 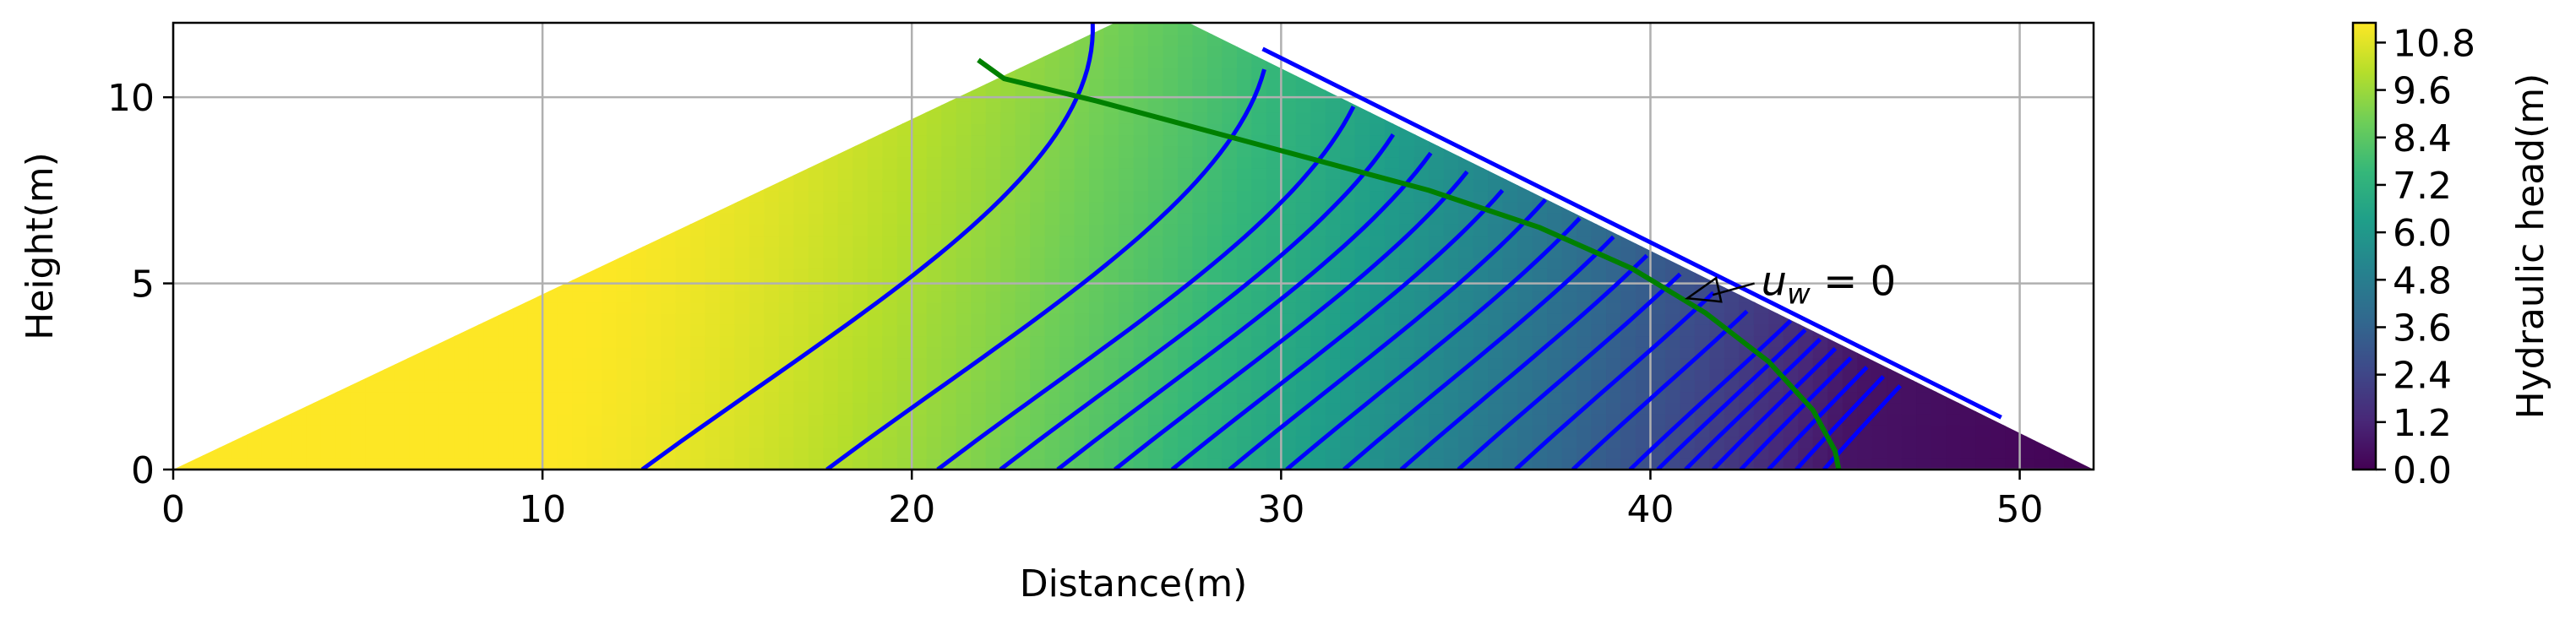 What do you see at coordinates (2422, 376) in the screenshot?
I see `colorbar-tick-label: 2.4` at bounding box center [2422, 376].